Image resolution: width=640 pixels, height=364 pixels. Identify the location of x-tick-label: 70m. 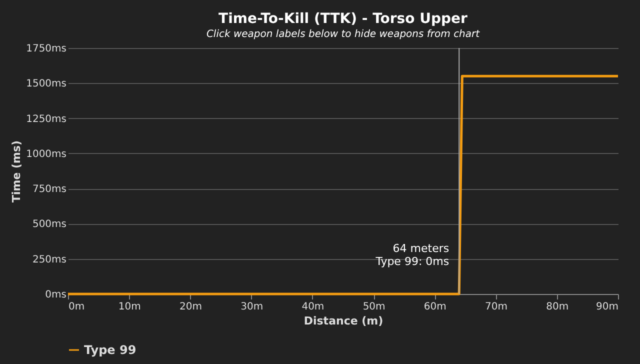
(496, 307).